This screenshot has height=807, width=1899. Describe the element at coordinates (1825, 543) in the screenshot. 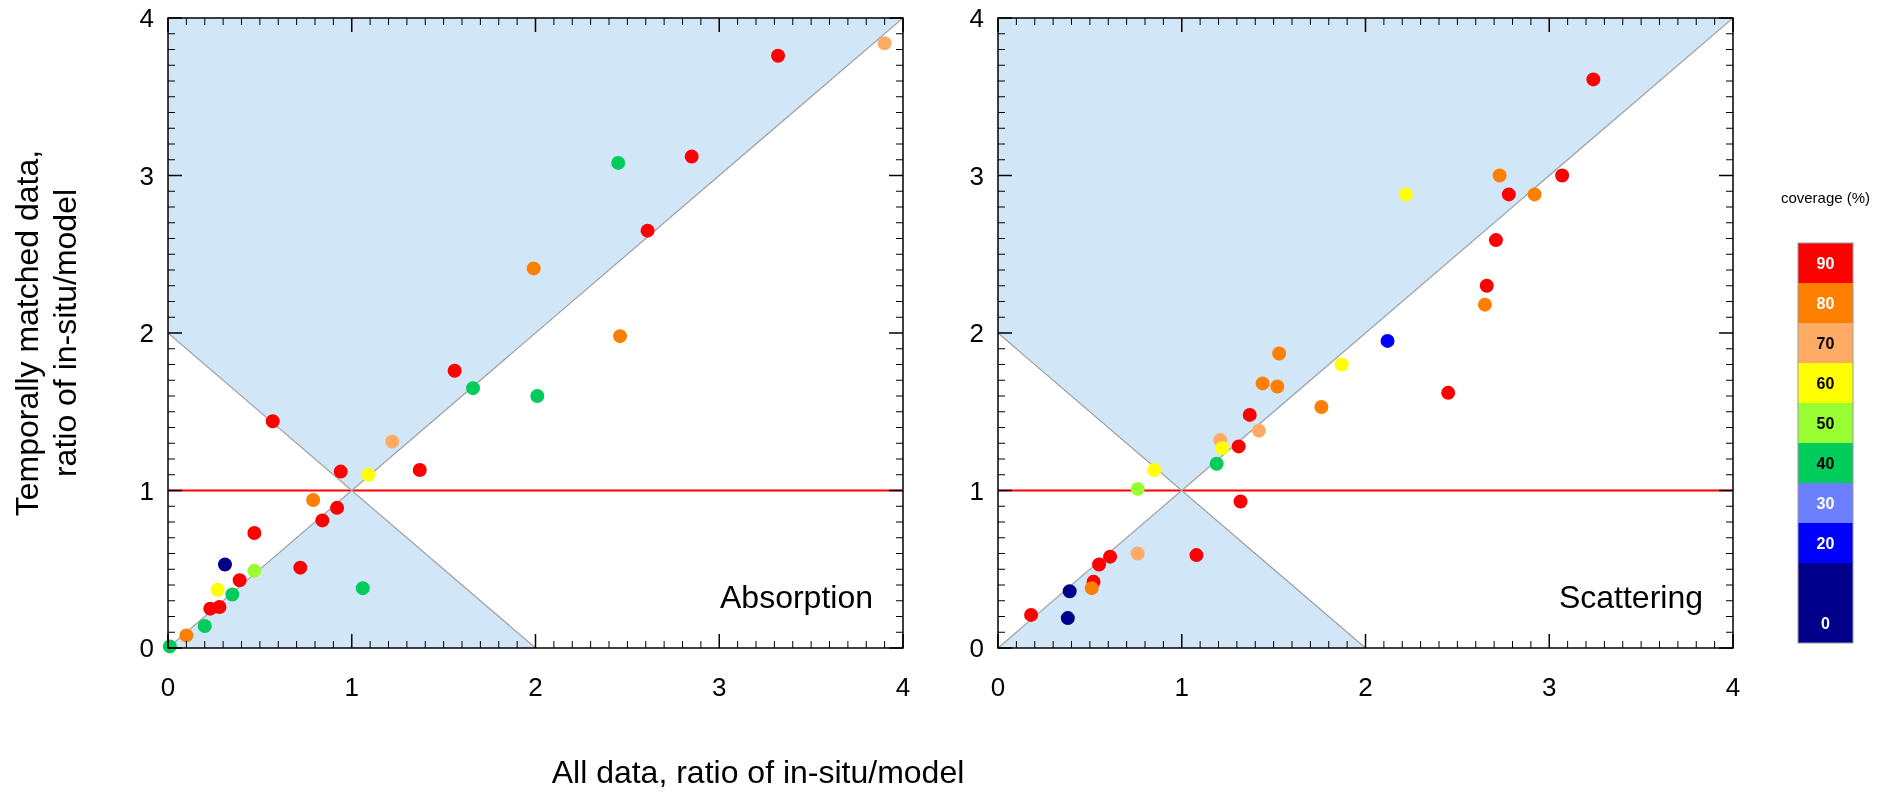

I see `color-bar-label: 20` at that location.